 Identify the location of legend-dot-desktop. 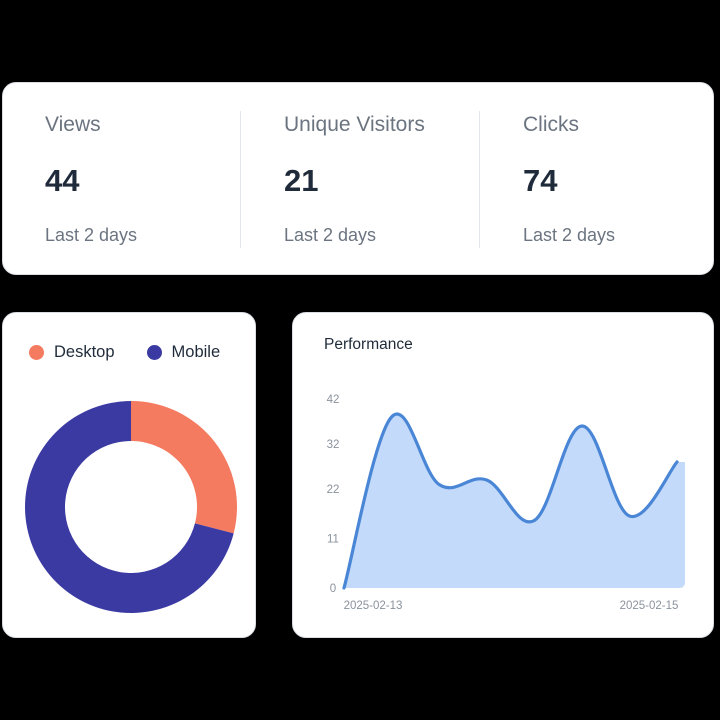
(36, 352).